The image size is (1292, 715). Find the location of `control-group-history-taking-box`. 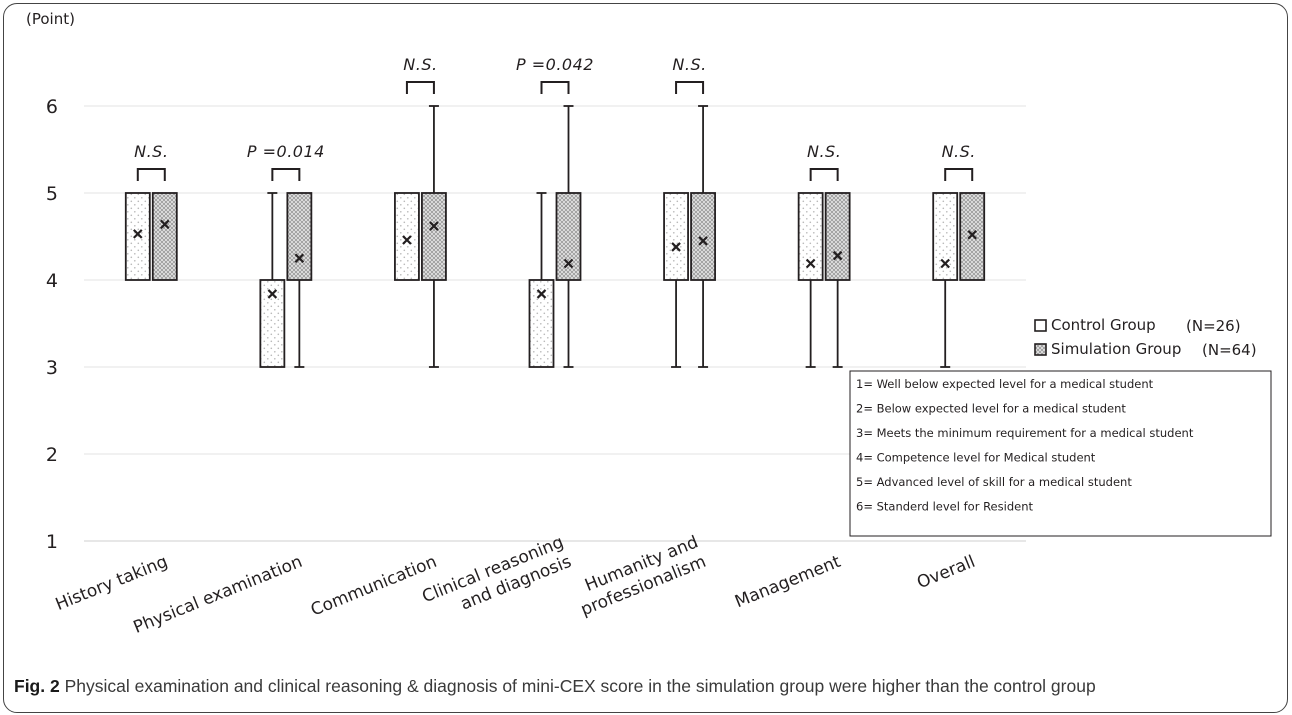

control-group-history-taking-box is located at coordinates (137, 236).